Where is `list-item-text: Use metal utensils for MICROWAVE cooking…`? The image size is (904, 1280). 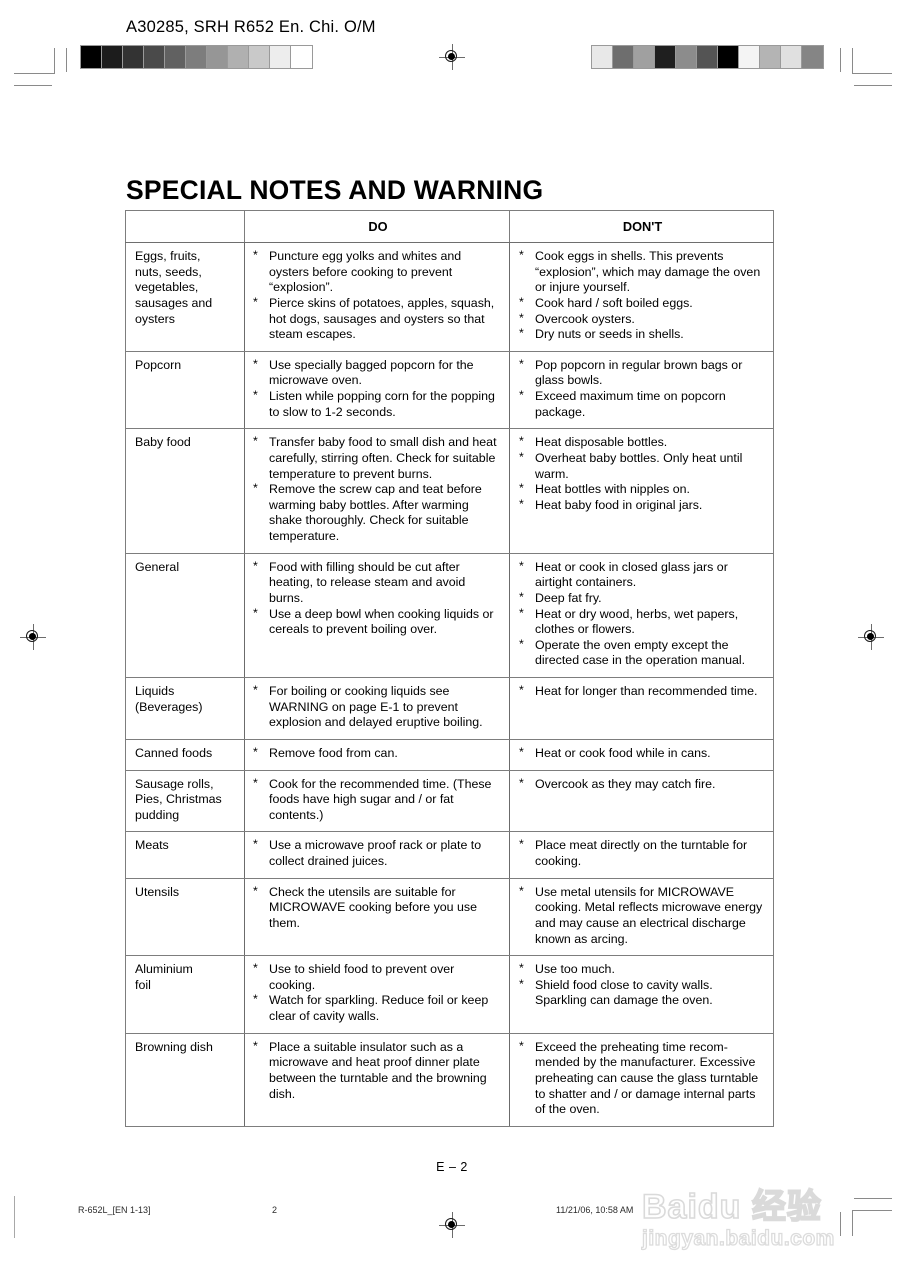 list-item-text: Use metal utensils for MICROWAVE cooking… is located at coordinates (649, 915).